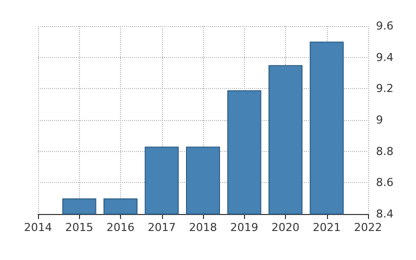 Image resolution: width=416 pixels, height=260 pixels. Describe the element at coordinates (203, 227) in the screenshot. I see `x-tick-label: 2018` at that location.